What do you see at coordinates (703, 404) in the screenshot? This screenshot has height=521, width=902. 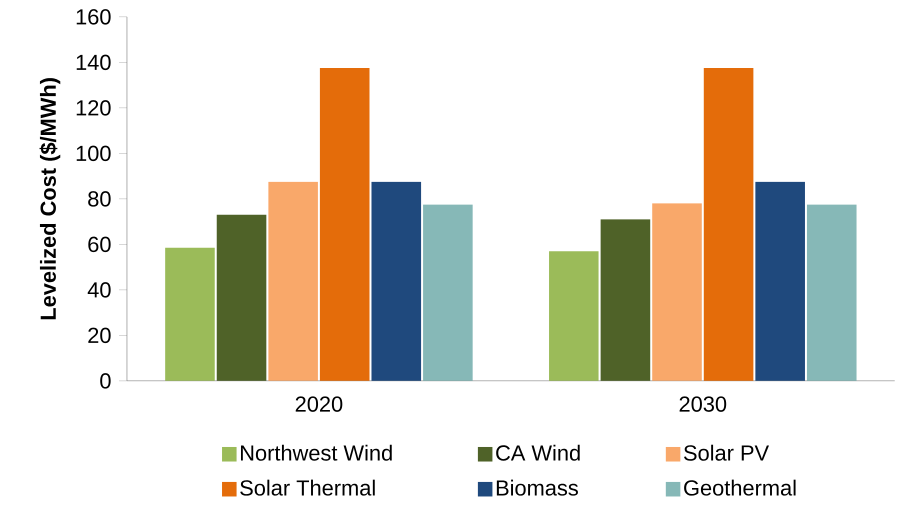 I see `x-tick-label: 2030` at bounding box center [703, 404].